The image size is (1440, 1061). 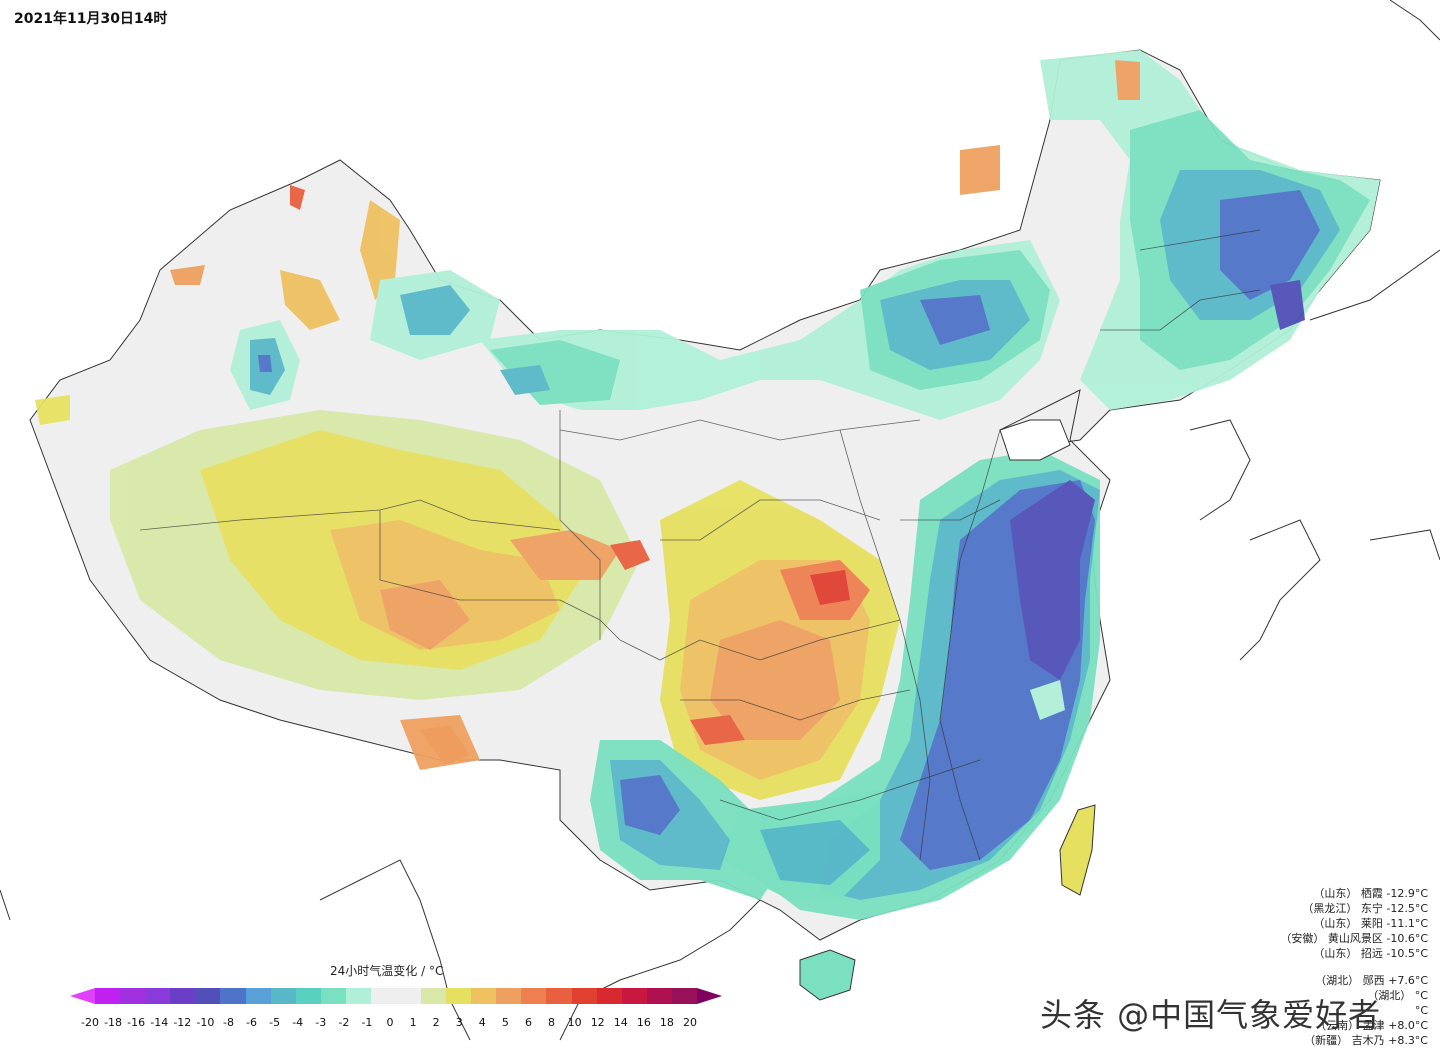 What do you see at coordinates (620, 1022) in the screenshot?
I see `legend-tick-label: 14` at bounding box center [620, 1022].